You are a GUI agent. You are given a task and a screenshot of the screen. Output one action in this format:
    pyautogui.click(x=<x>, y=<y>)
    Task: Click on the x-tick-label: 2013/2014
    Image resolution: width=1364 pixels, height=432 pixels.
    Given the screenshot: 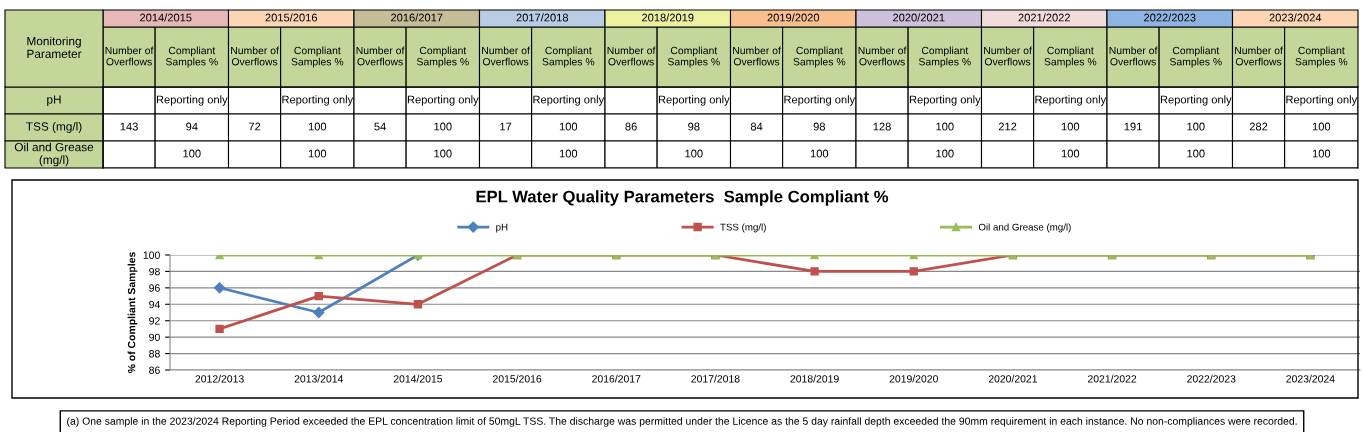 What is the action you would take?
    pyautogui.click(x=319, y=378)
    